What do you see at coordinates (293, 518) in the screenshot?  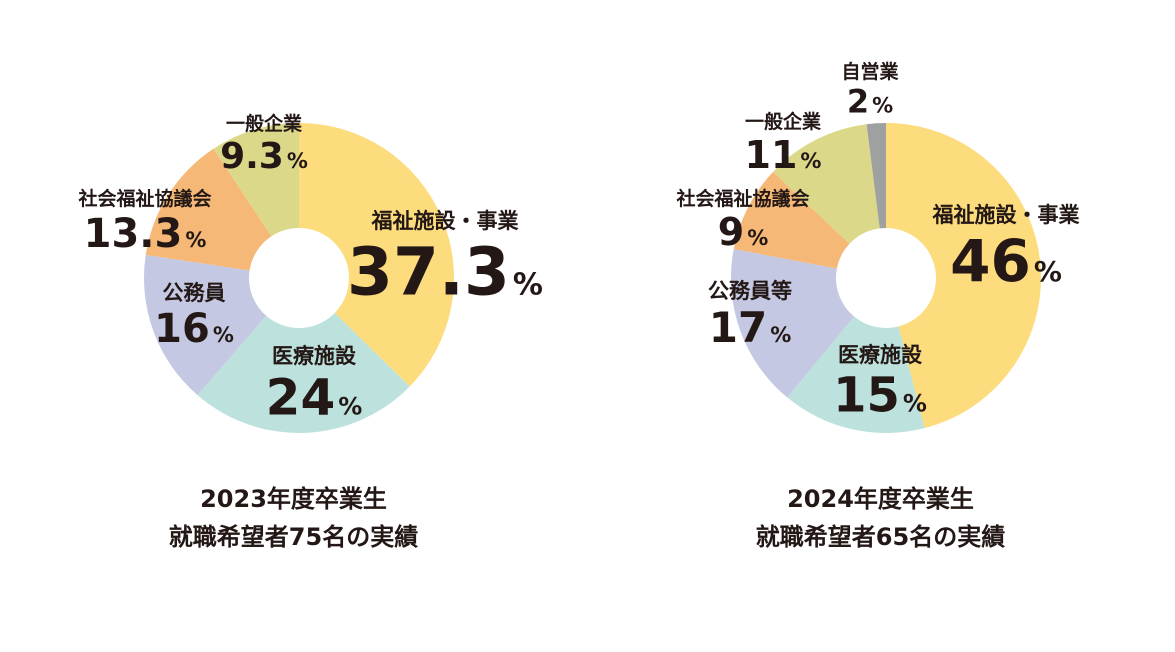 I see `chart-caption-2023: 2023年度卒業生 就職希望者75名の実績` at bounding box center [293, 518].